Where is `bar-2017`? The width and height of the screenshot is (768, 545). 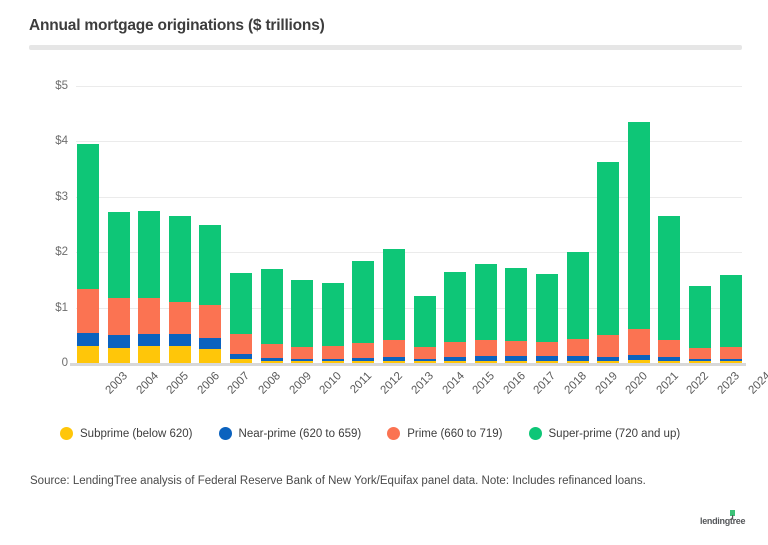 bar-2017 is located at coordinates (516, 315).